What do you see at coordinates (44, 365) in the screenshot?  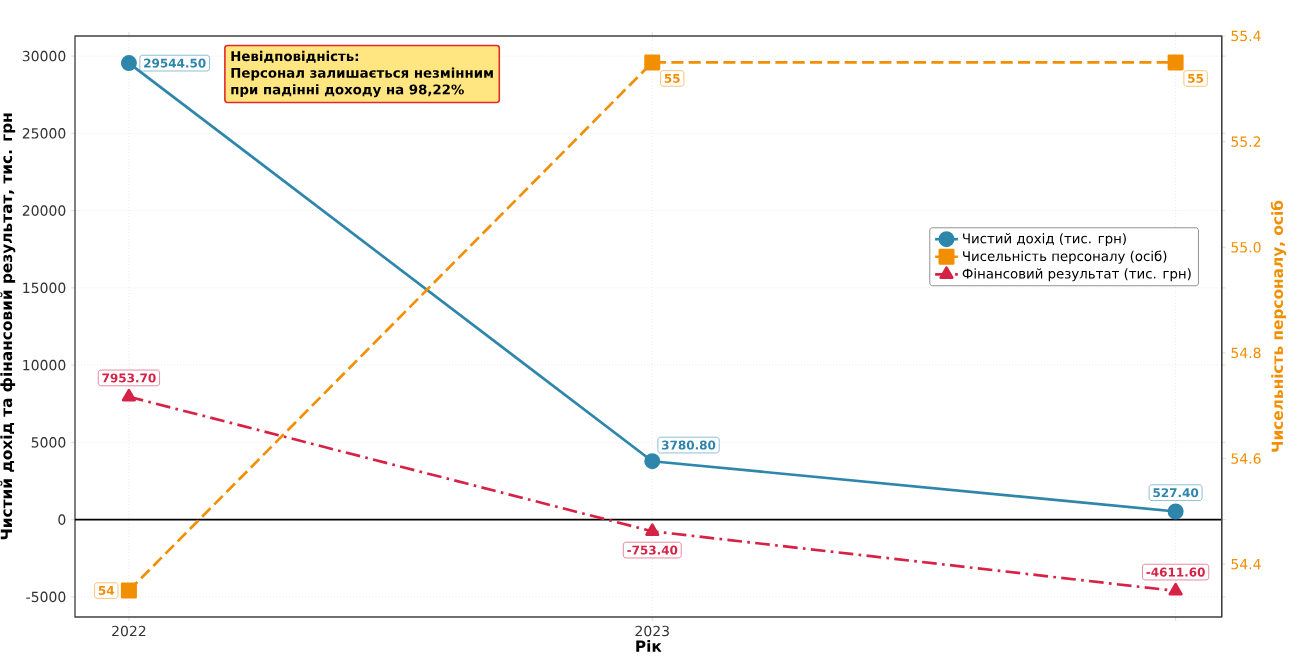 I see `y-tick-label: 10000` at bounding box center [44, 365].